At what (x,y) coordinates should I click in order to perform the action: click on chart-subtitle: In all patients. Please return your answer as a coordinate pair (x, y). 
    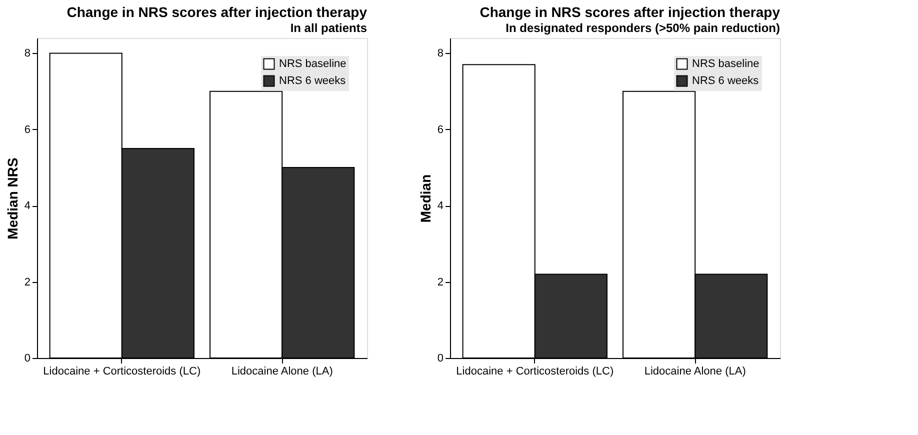
    Looking at the image, I should click on (329, 28).